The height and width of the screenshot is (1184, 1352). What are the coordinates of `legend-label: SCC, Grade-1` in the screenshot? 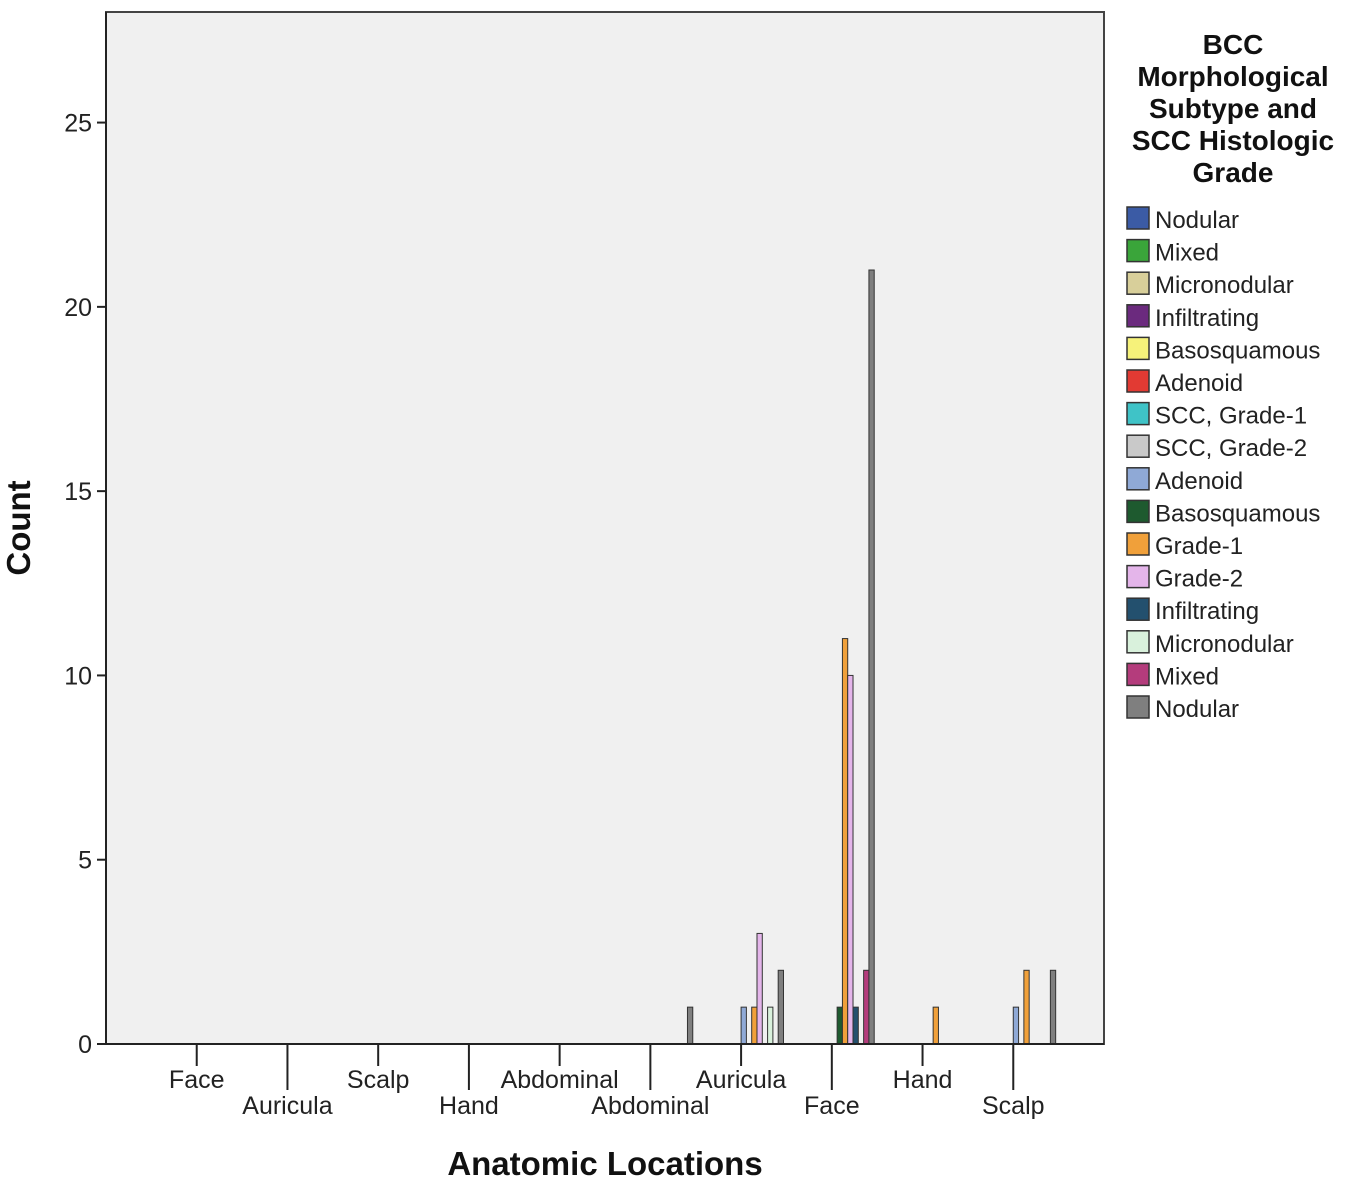 It's located at (1231, 416).